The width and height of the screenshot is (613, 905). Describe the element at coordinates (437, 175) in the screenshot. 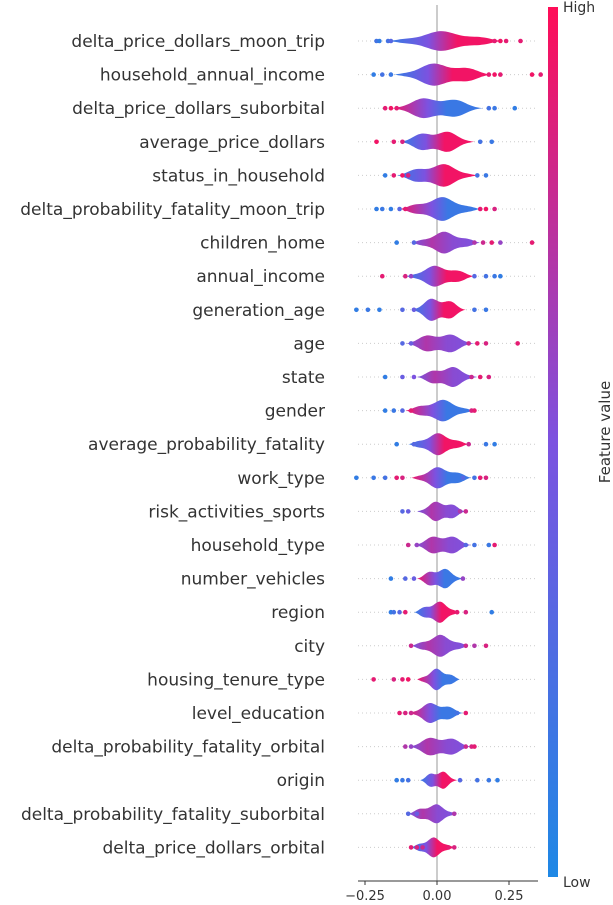

I see `violin-status-in-household` at that location.